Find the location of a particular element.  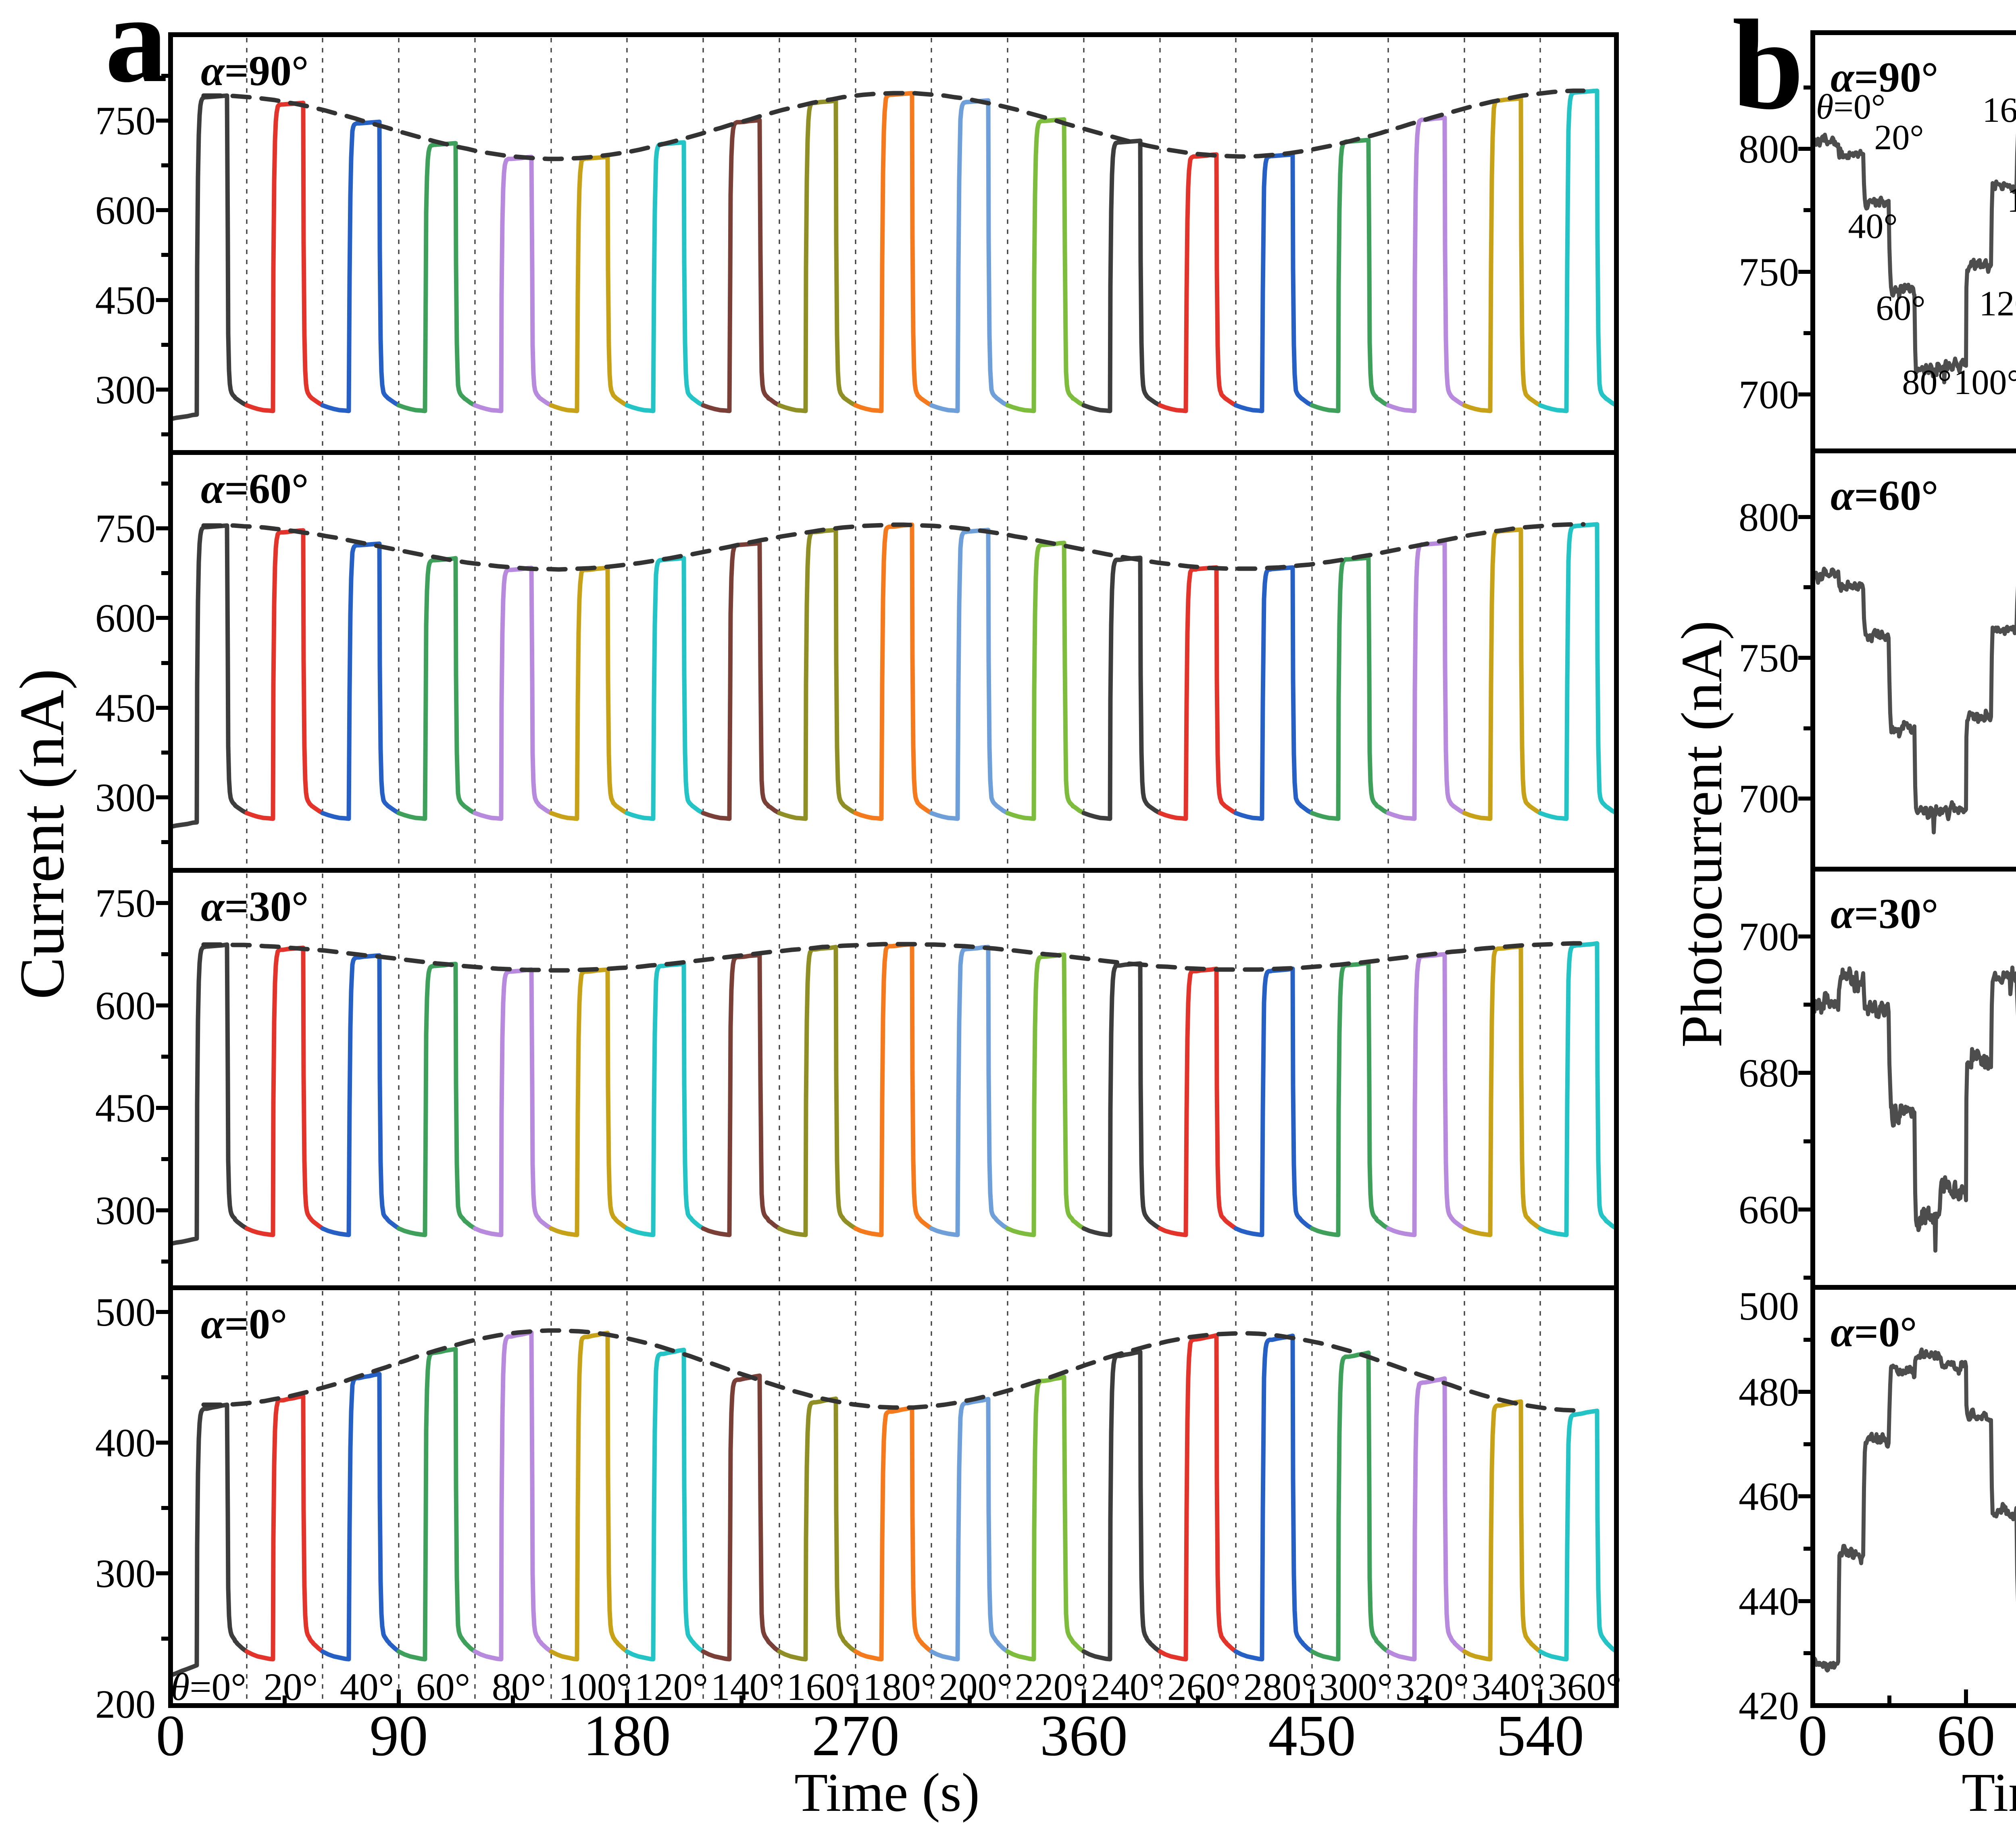

svg-text: 180° is located at coordinates (899, 1686).